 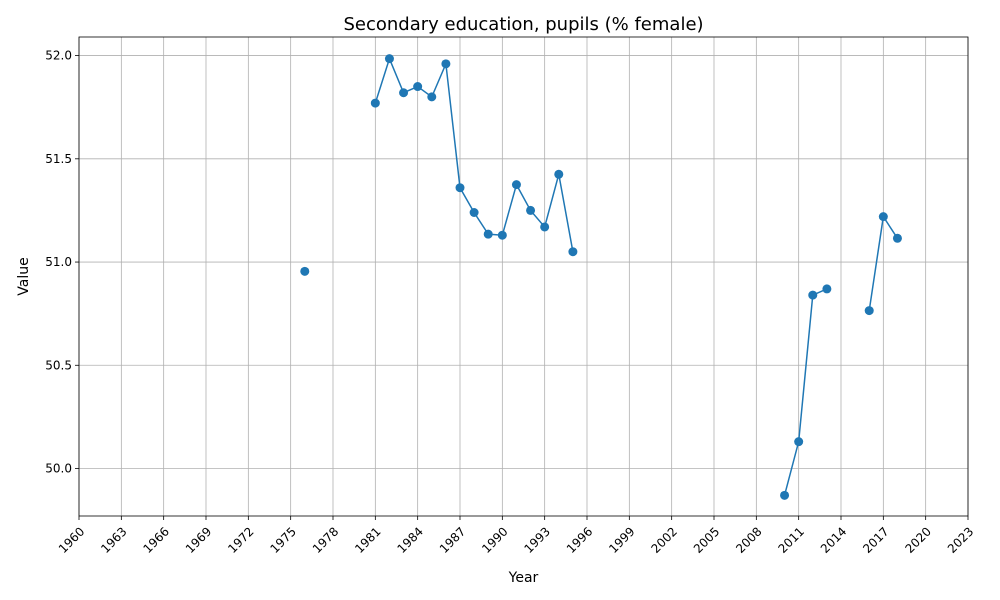 I want to click on x-tick-label: 1972, so click(x=240, y=539).